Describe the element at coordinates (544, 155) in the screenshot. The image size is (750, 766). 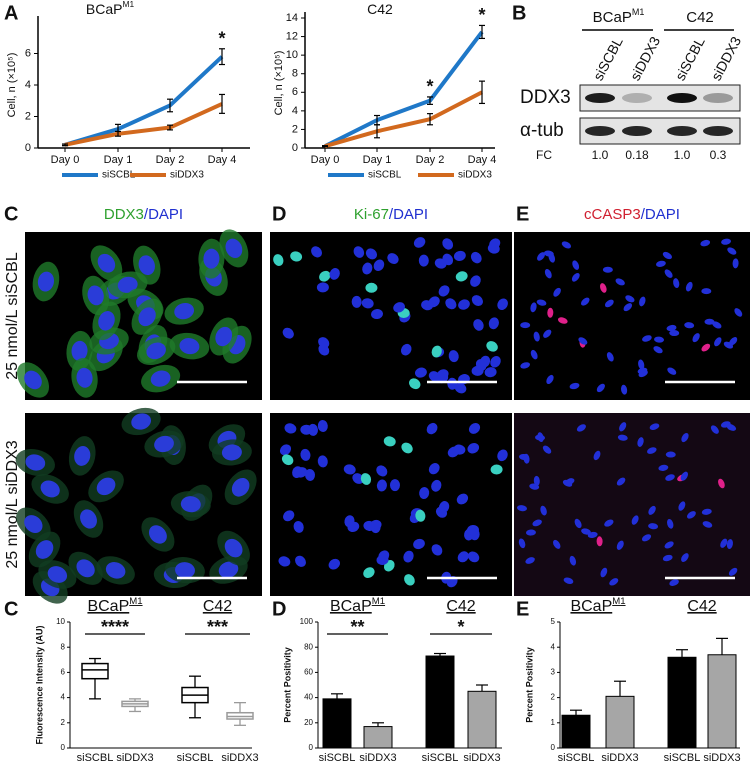
I see `fc-label: FC` at that location.